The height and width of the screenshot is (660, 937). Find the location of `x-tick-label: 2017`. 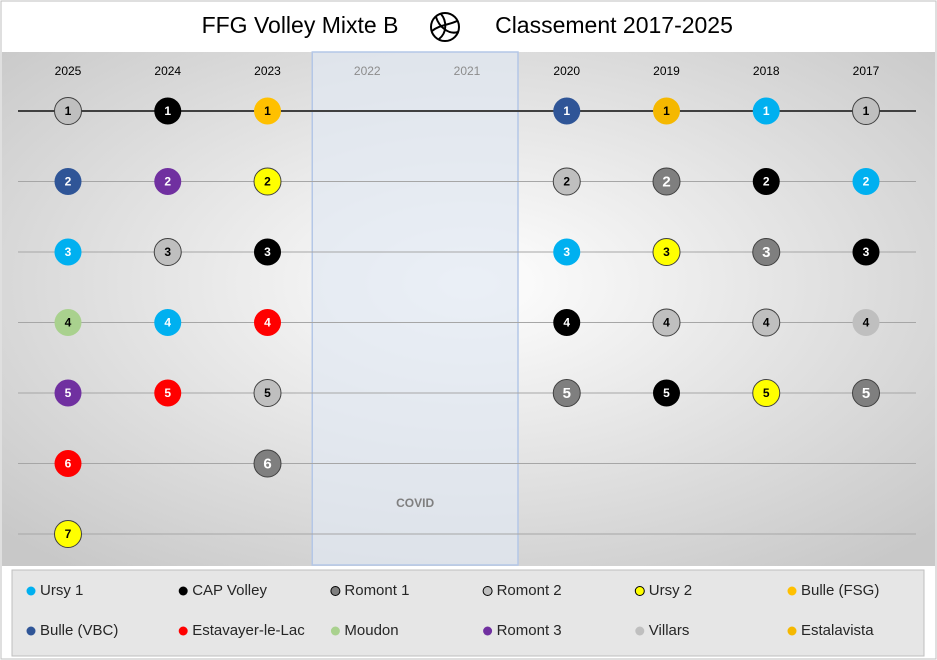

x-tick-label: 2017 is located at coordinates (866, 71).